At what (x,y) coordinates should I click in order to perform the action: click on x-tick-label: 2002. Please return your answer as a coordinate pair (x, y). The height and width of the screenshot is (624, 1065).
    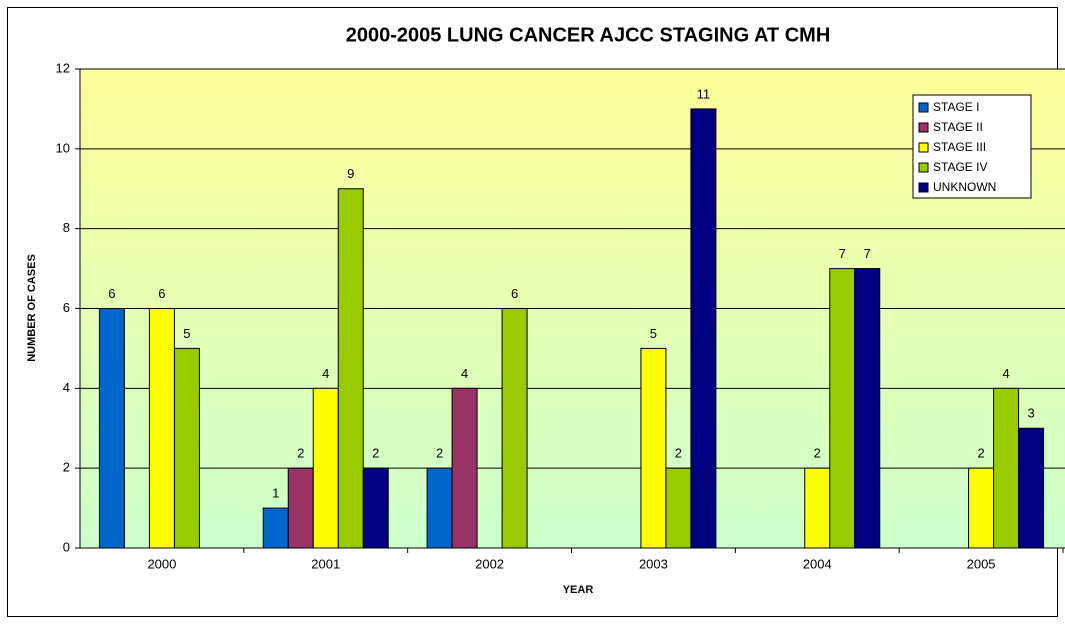
    Looking at the image, I should click on (489, 563).